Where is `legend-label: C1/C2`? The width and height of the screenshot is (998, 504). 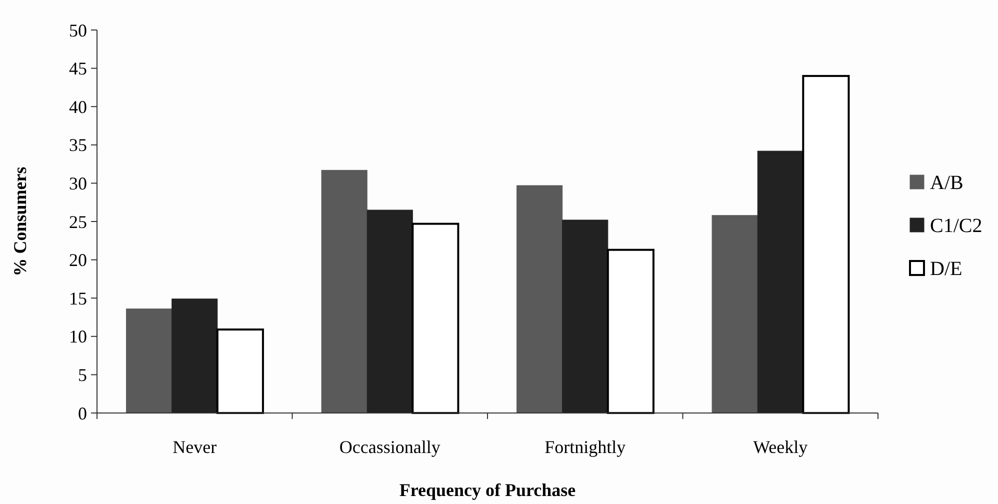 legend-label: C1/C2 is located at coordinates (956, 226).